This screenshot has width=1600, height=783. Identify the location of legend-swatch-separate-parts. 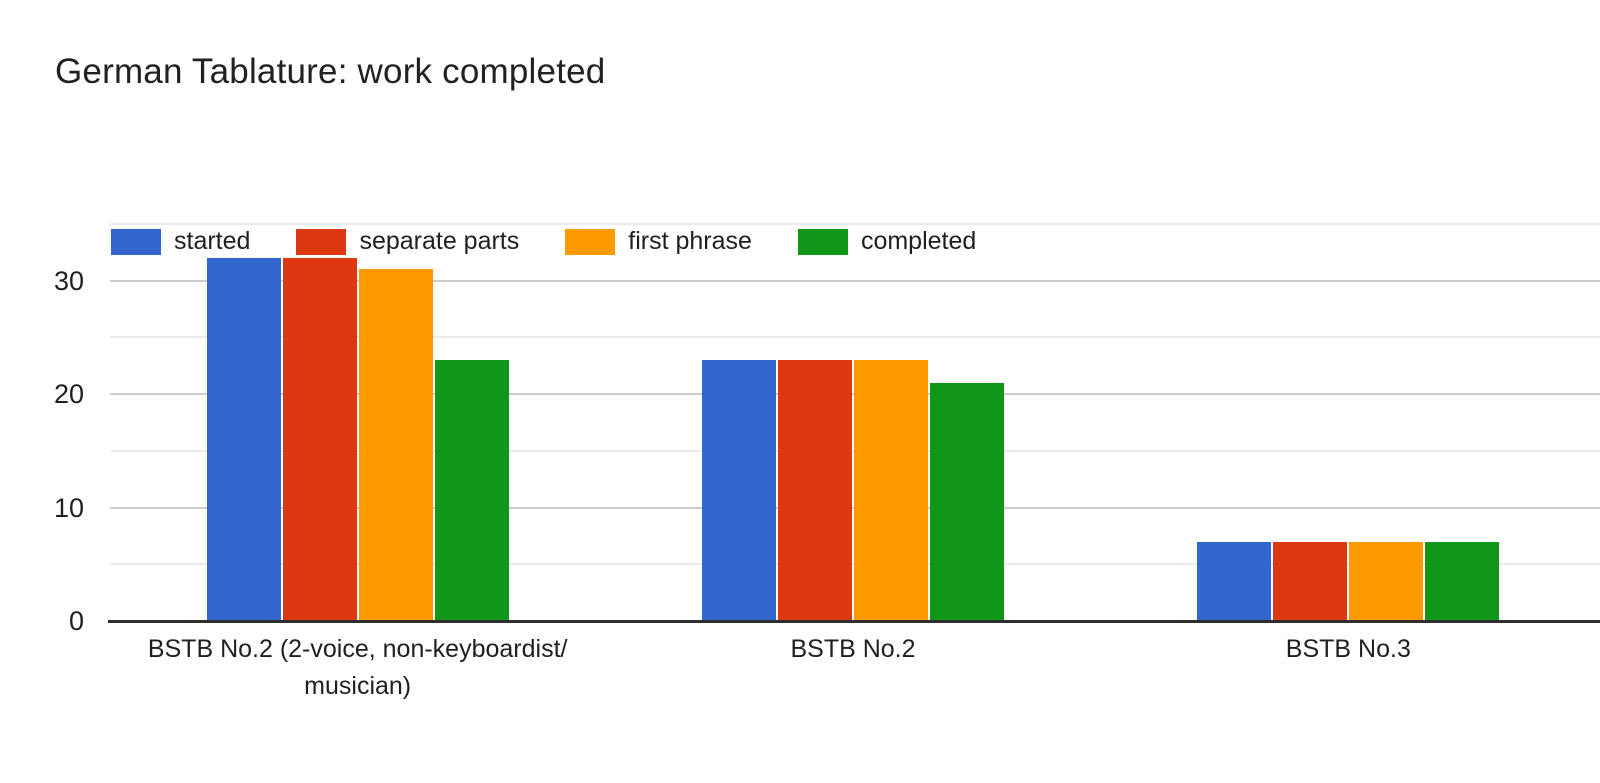
(321, 241).